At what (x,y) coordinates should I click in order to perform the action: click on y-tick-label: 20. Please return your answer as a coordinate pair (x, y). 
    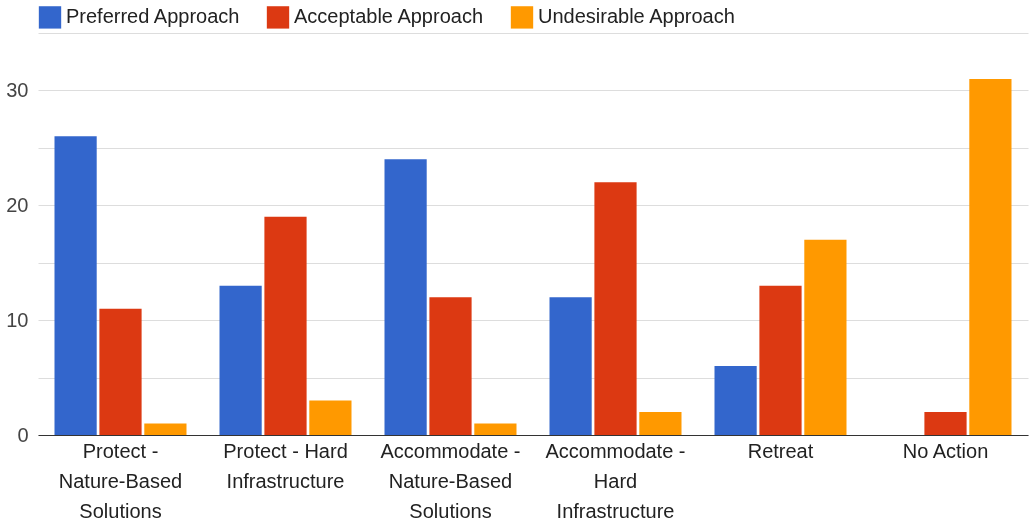
    Looking at the image, I should click on (17, 204).